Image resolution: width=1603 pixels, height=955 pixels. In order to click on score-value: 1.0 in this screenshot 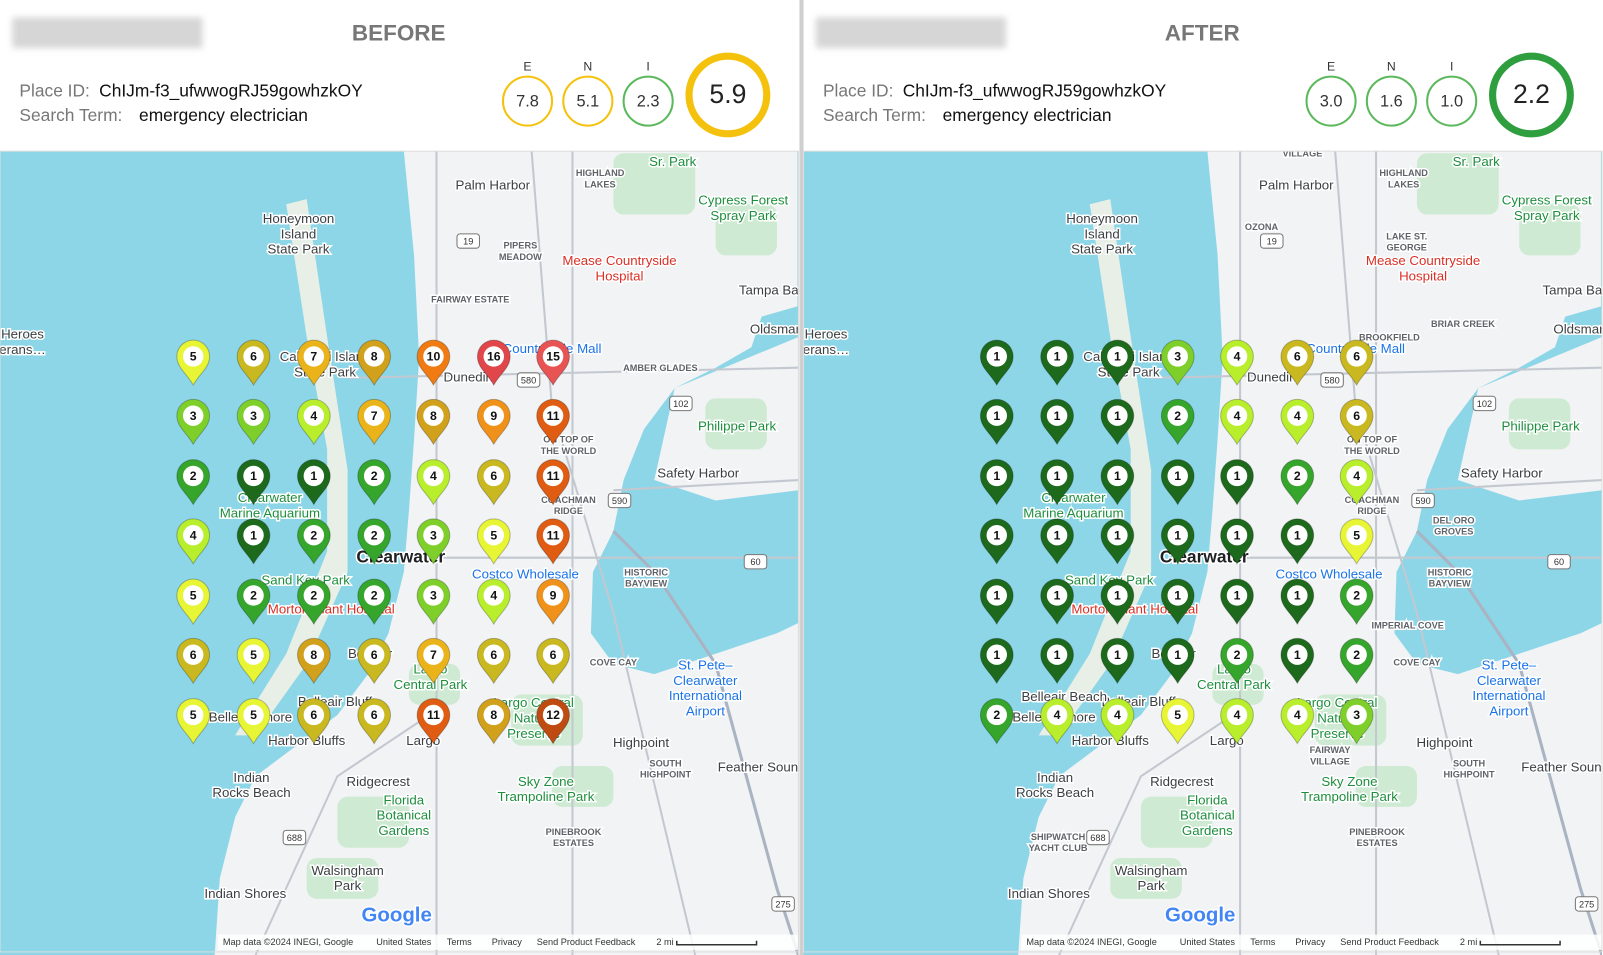, I will do `click(1451, 101)`.